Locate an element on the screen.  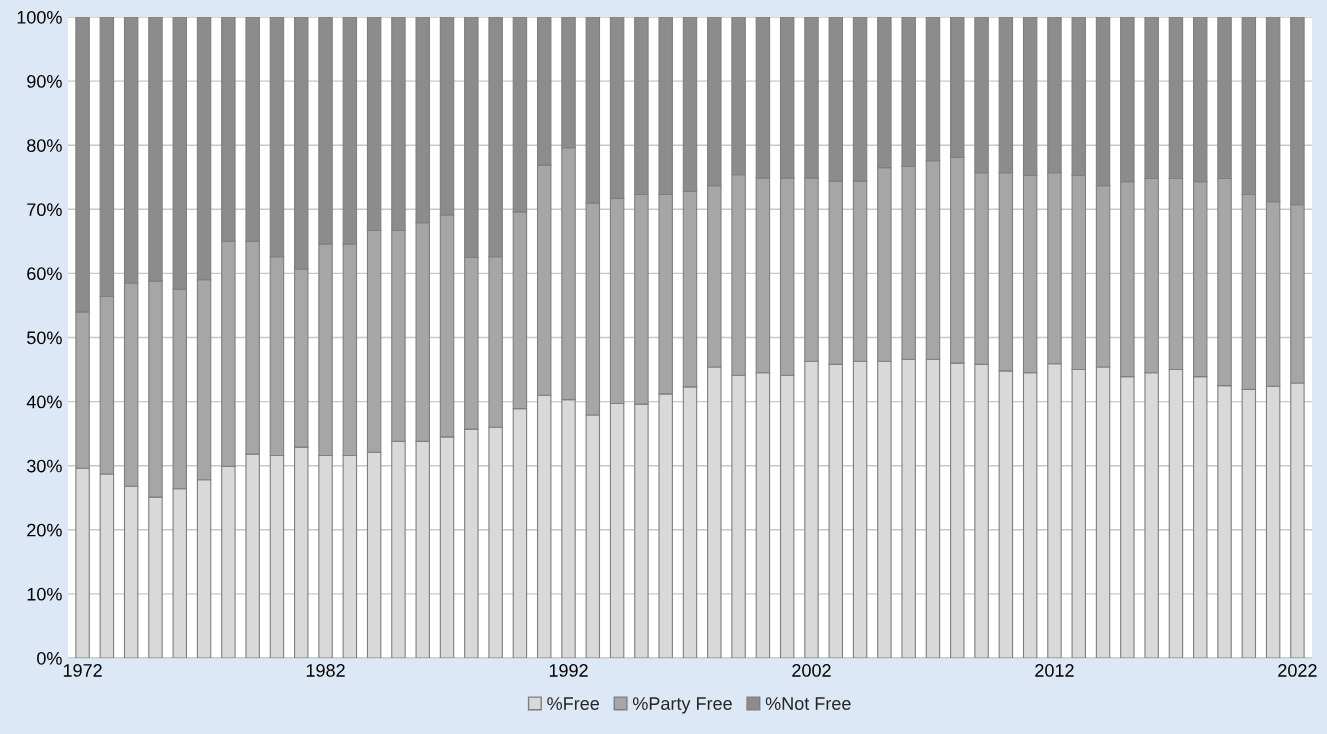
legend-label: %Free is located at coordinates (573, 703).